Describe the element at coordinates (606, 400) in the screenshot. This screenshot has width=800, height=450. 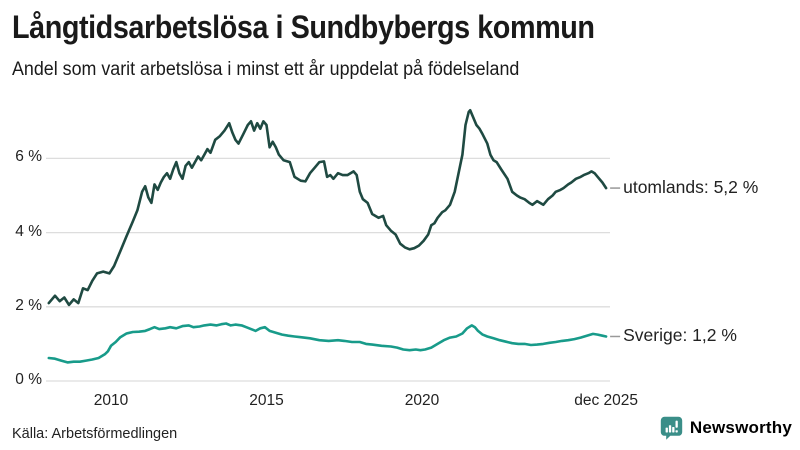
I see `x-axis-tick-label: dec 2025` at that location.